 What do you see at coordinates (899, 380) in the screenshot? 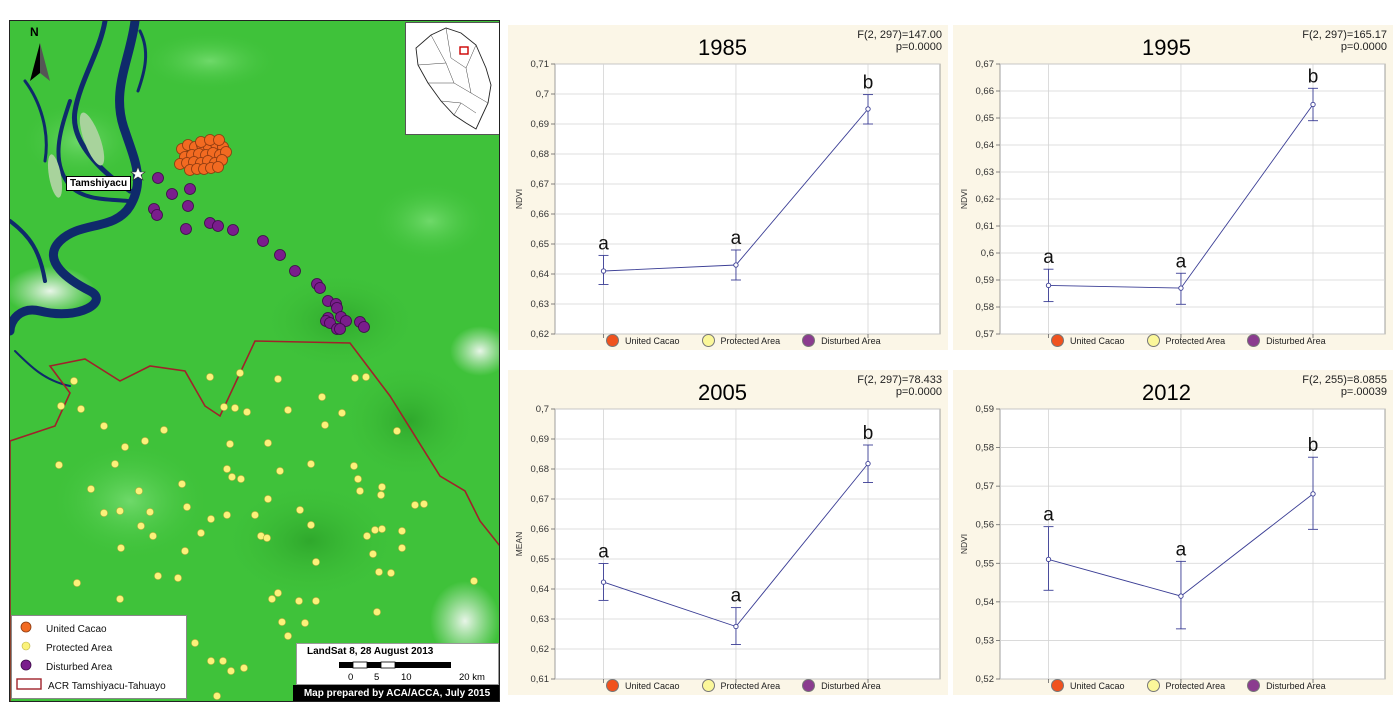
I see `f-statistic: F(2, 297)=78.433` at bounding box center [899, 380].